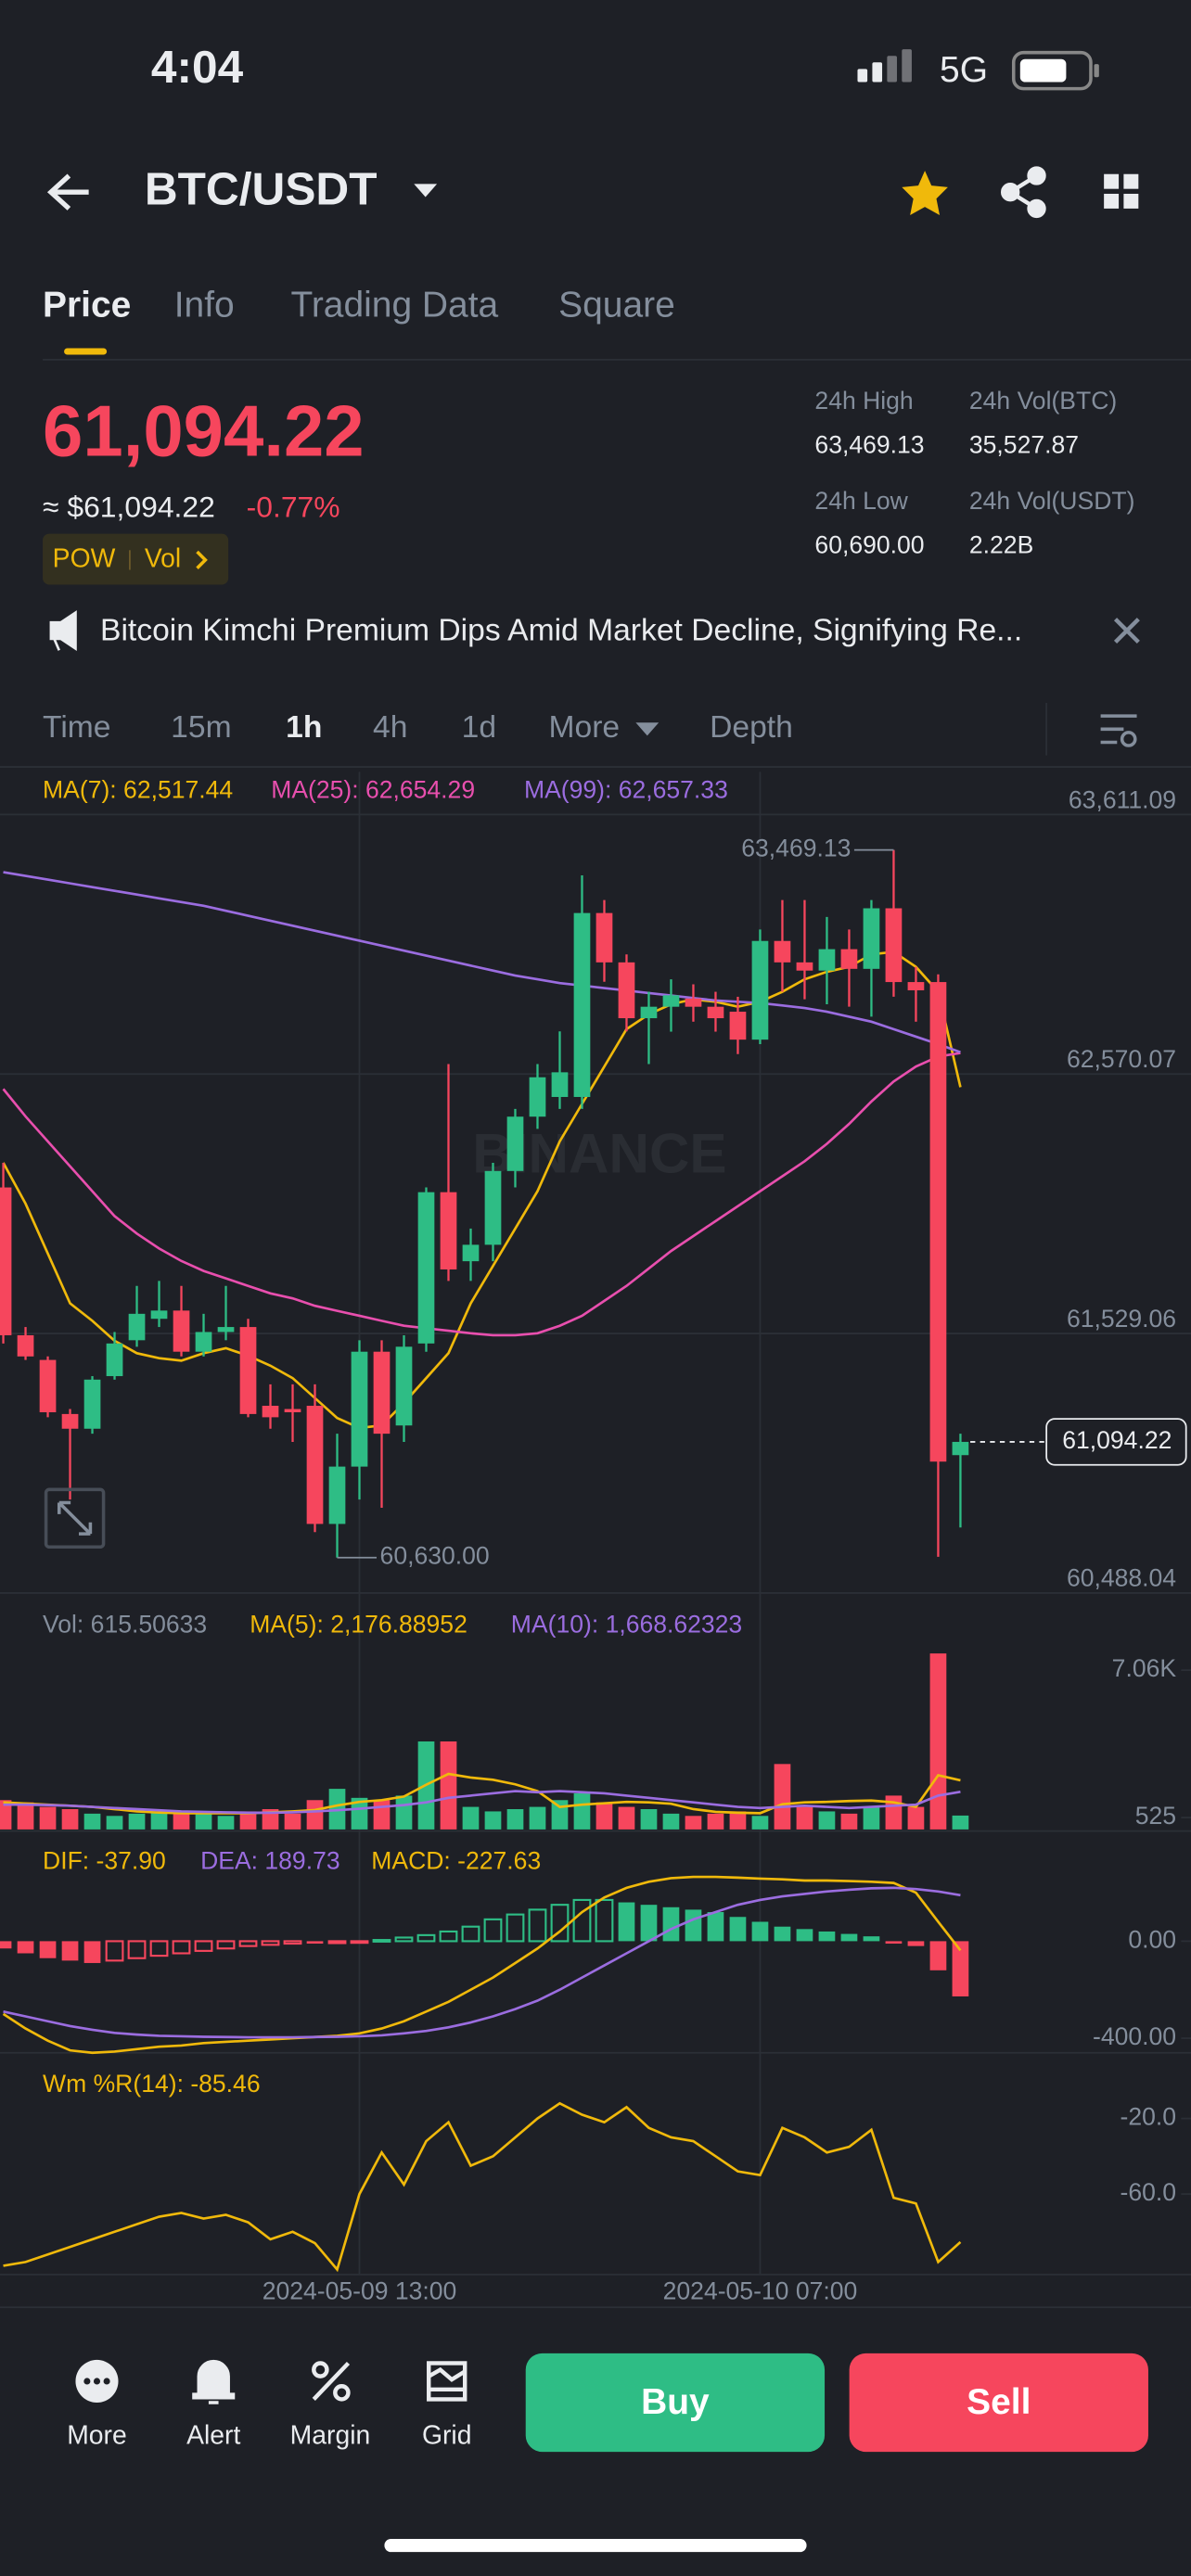 The height and width of the screenshot is (2576, 1191). I want to click on stat-label: 24h Vol(BTC), so click(1043, 400).